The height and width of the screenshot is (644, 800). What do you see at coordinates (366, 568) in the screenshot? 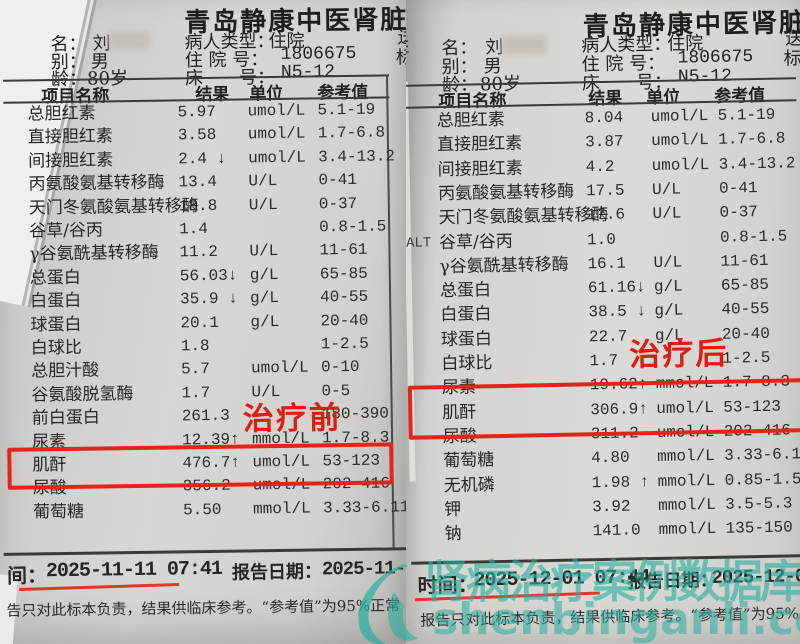
I see `report-date-value: 2025-11-11` at bounding box center [366, 568].